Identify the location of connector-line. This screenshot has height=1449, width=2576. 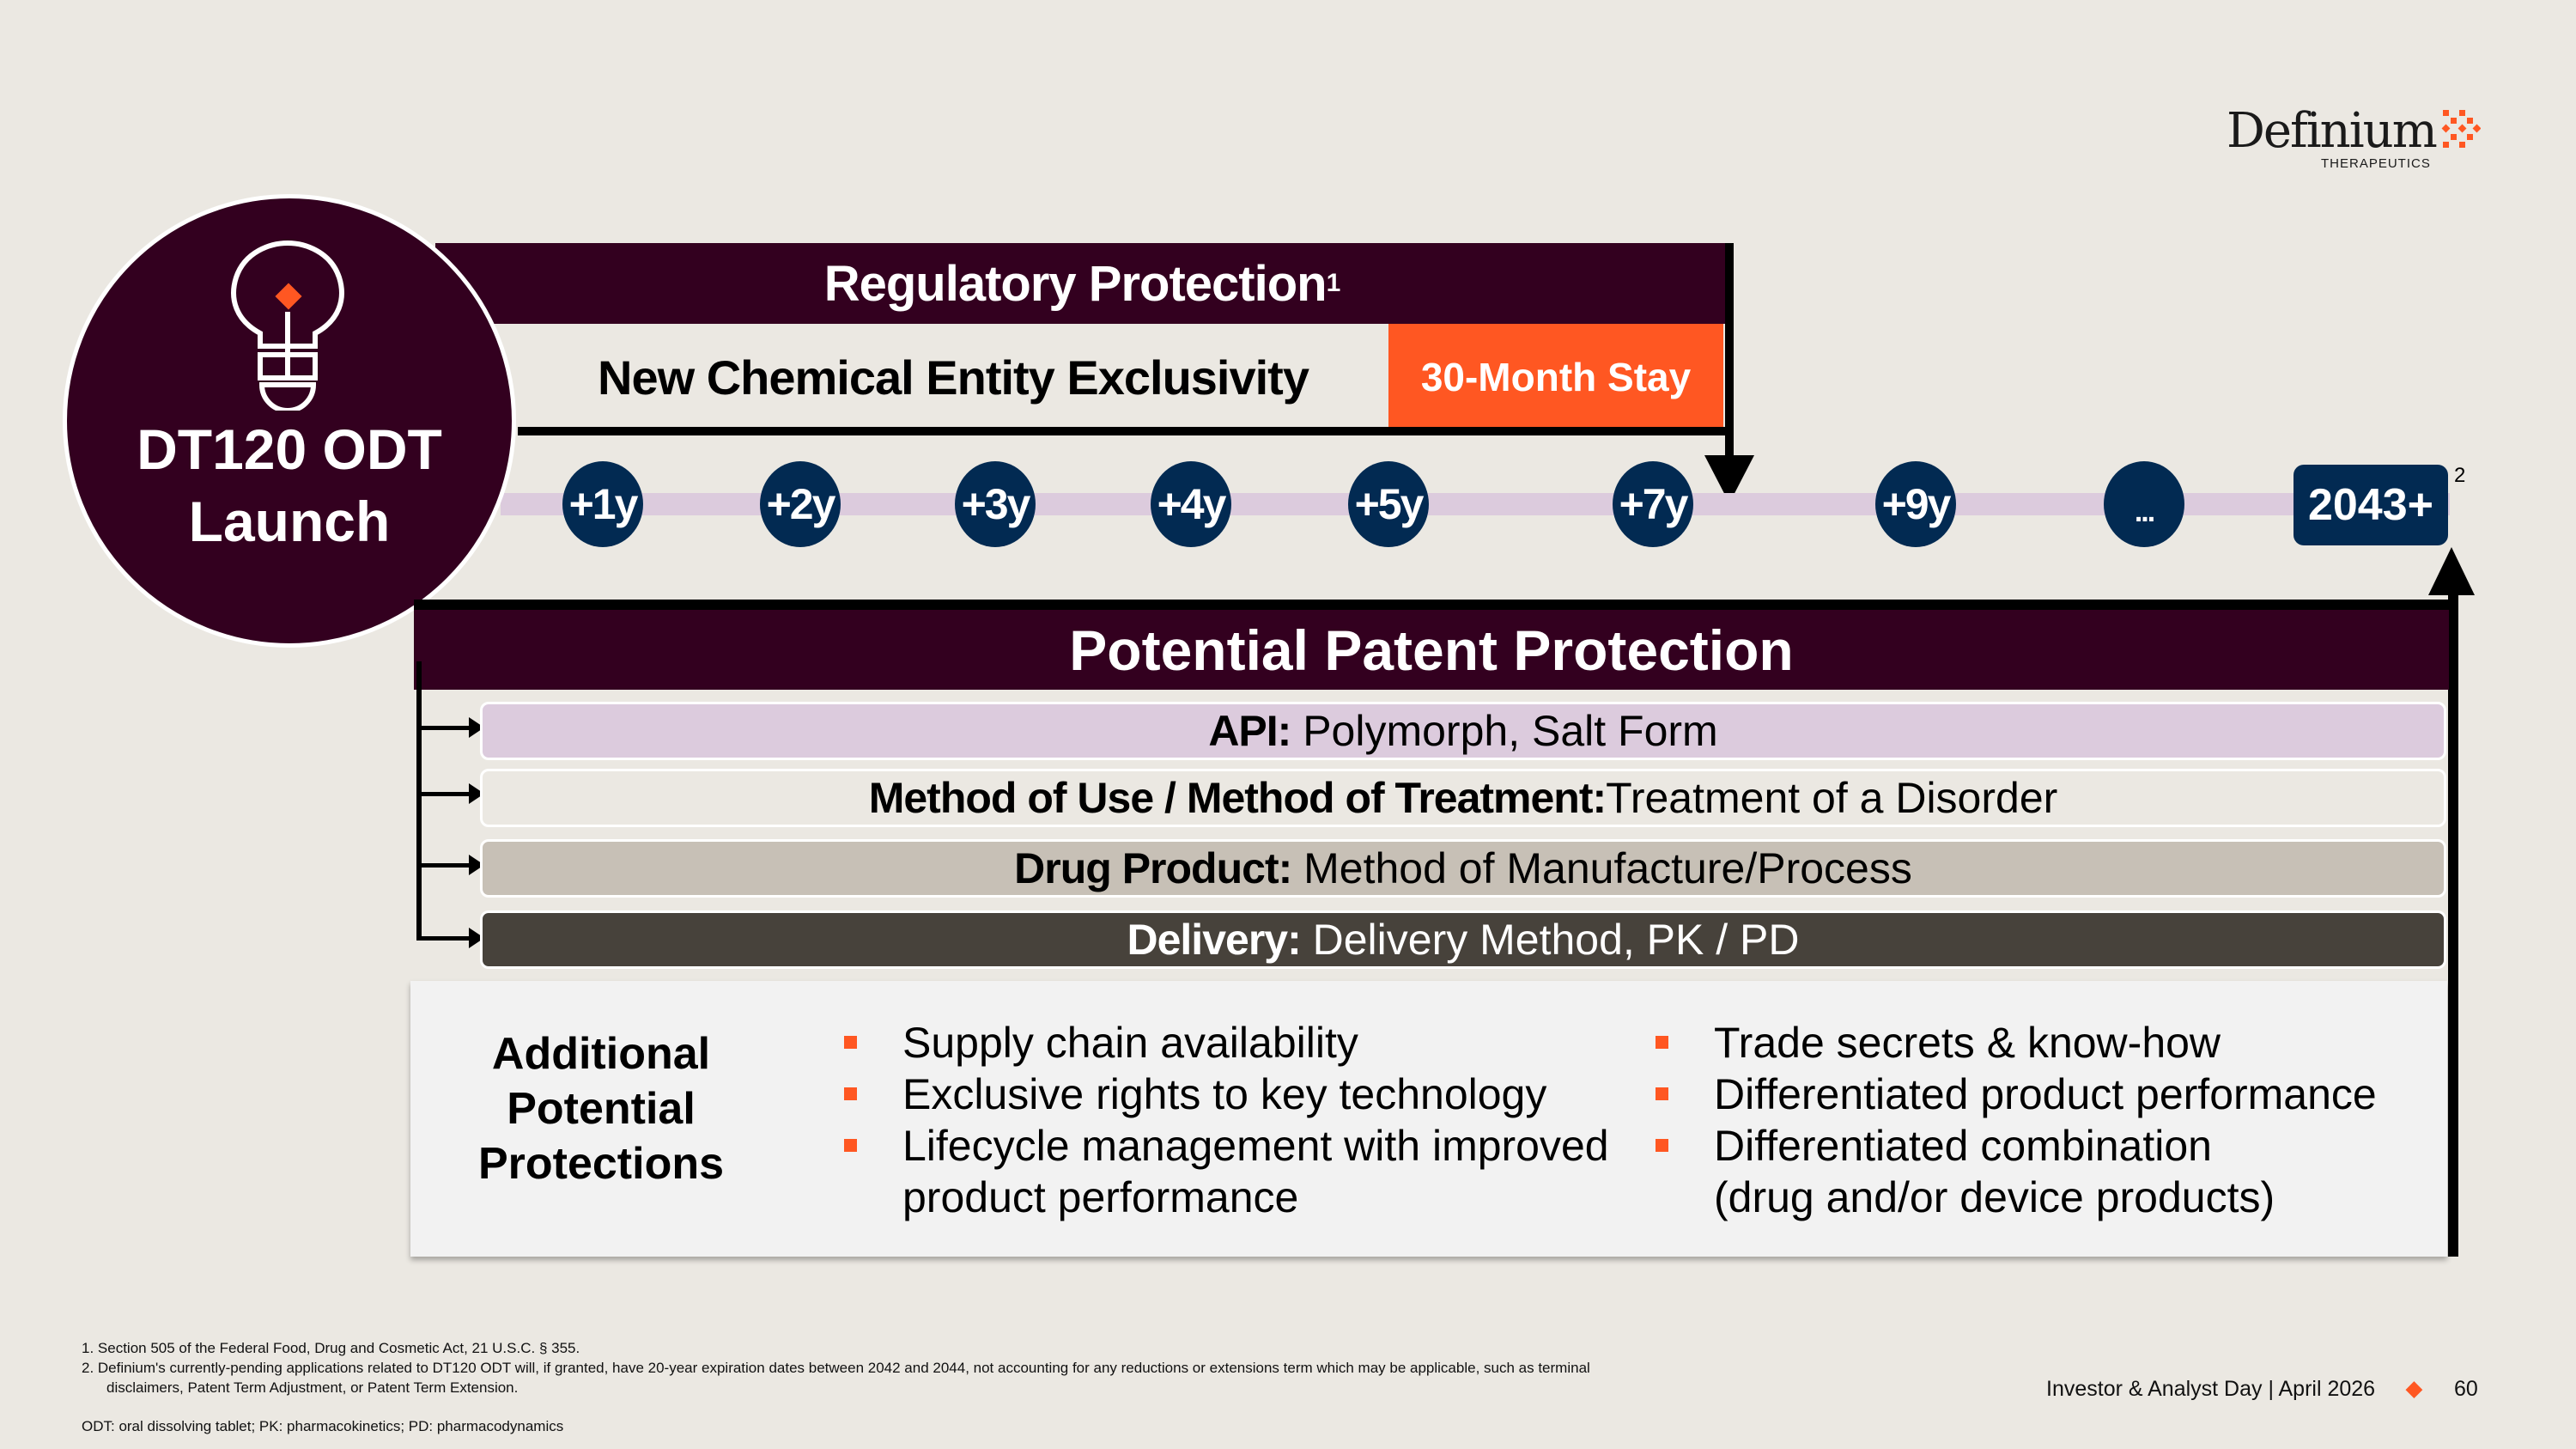
(419, 801).